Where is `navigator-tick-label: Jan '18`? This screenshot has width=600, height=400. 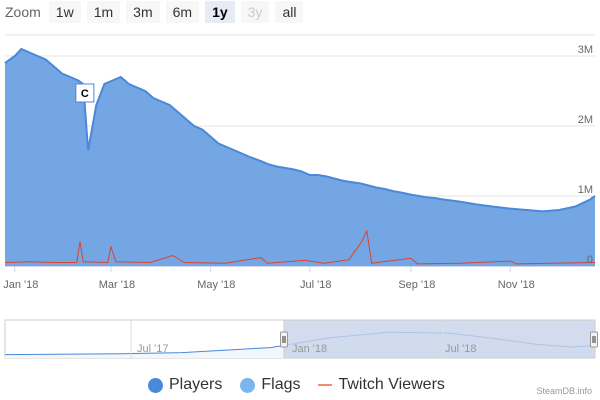
navigator-tick-label: Jan '18 is located at coordinates (309, 349).